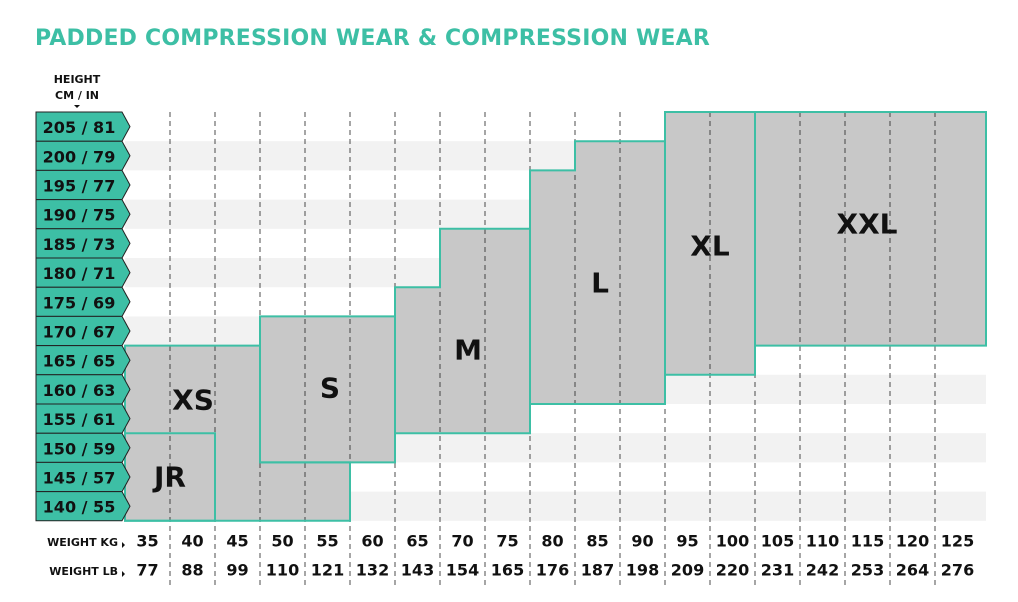 This screenshot has width=1018, height=602. Describe the element at coordinates (282, 570) in the screenshot. I see `weight-lb-tick: 110` at that location.